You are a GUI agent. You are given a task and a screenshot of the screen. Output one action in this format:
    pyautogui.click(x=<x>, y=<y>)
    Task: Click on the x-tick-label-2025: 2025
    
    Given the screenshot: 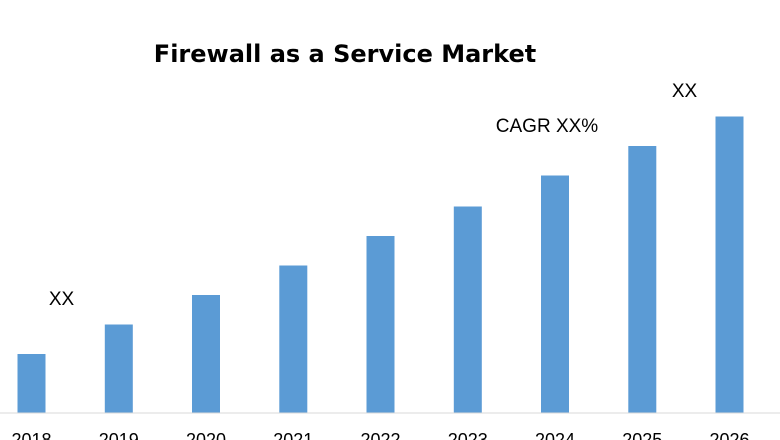 What is the action you would take?
    pyautogui.click(x=642, y=435)
    